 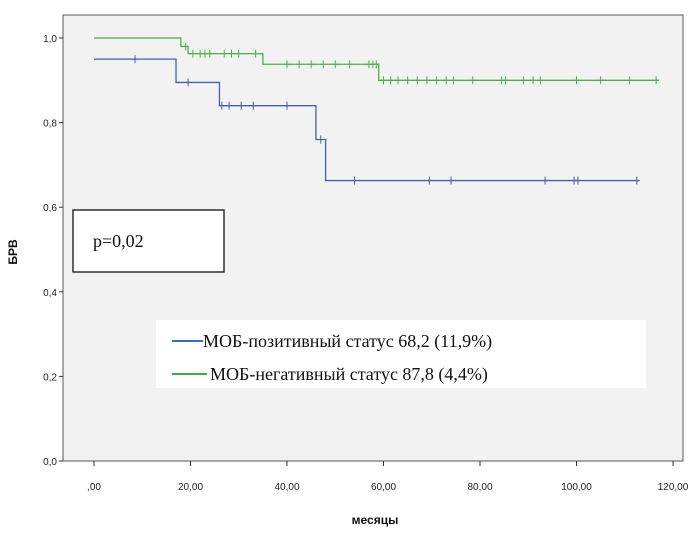 I want to click on x-tick-label: 80,00, so click(x=479, y=487).